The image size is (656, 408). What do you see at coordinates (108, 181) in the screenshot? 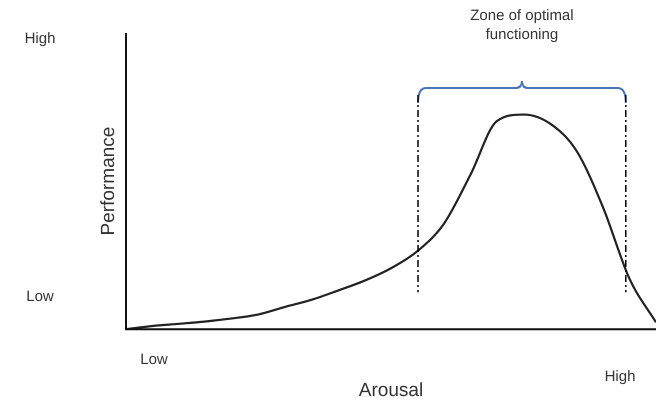
I see `y-axis-title: Performance` at bounding box center [108, 181].